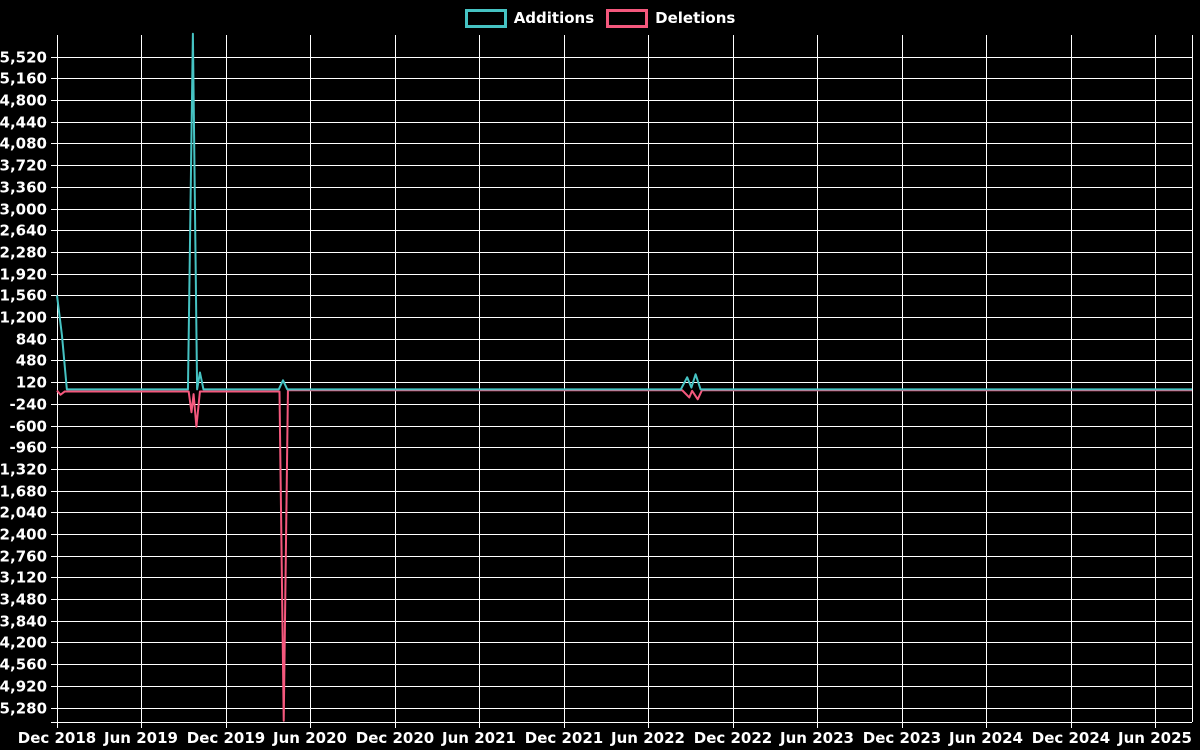 The image size is (1200, 750). I want to click on chart-legend: Additions Deletions, so click(600, 18).